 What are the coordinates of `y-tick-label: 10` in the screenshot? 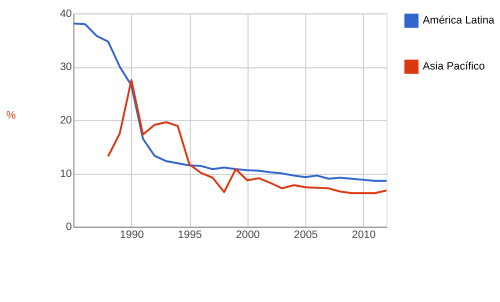 It's located at (66, 174).